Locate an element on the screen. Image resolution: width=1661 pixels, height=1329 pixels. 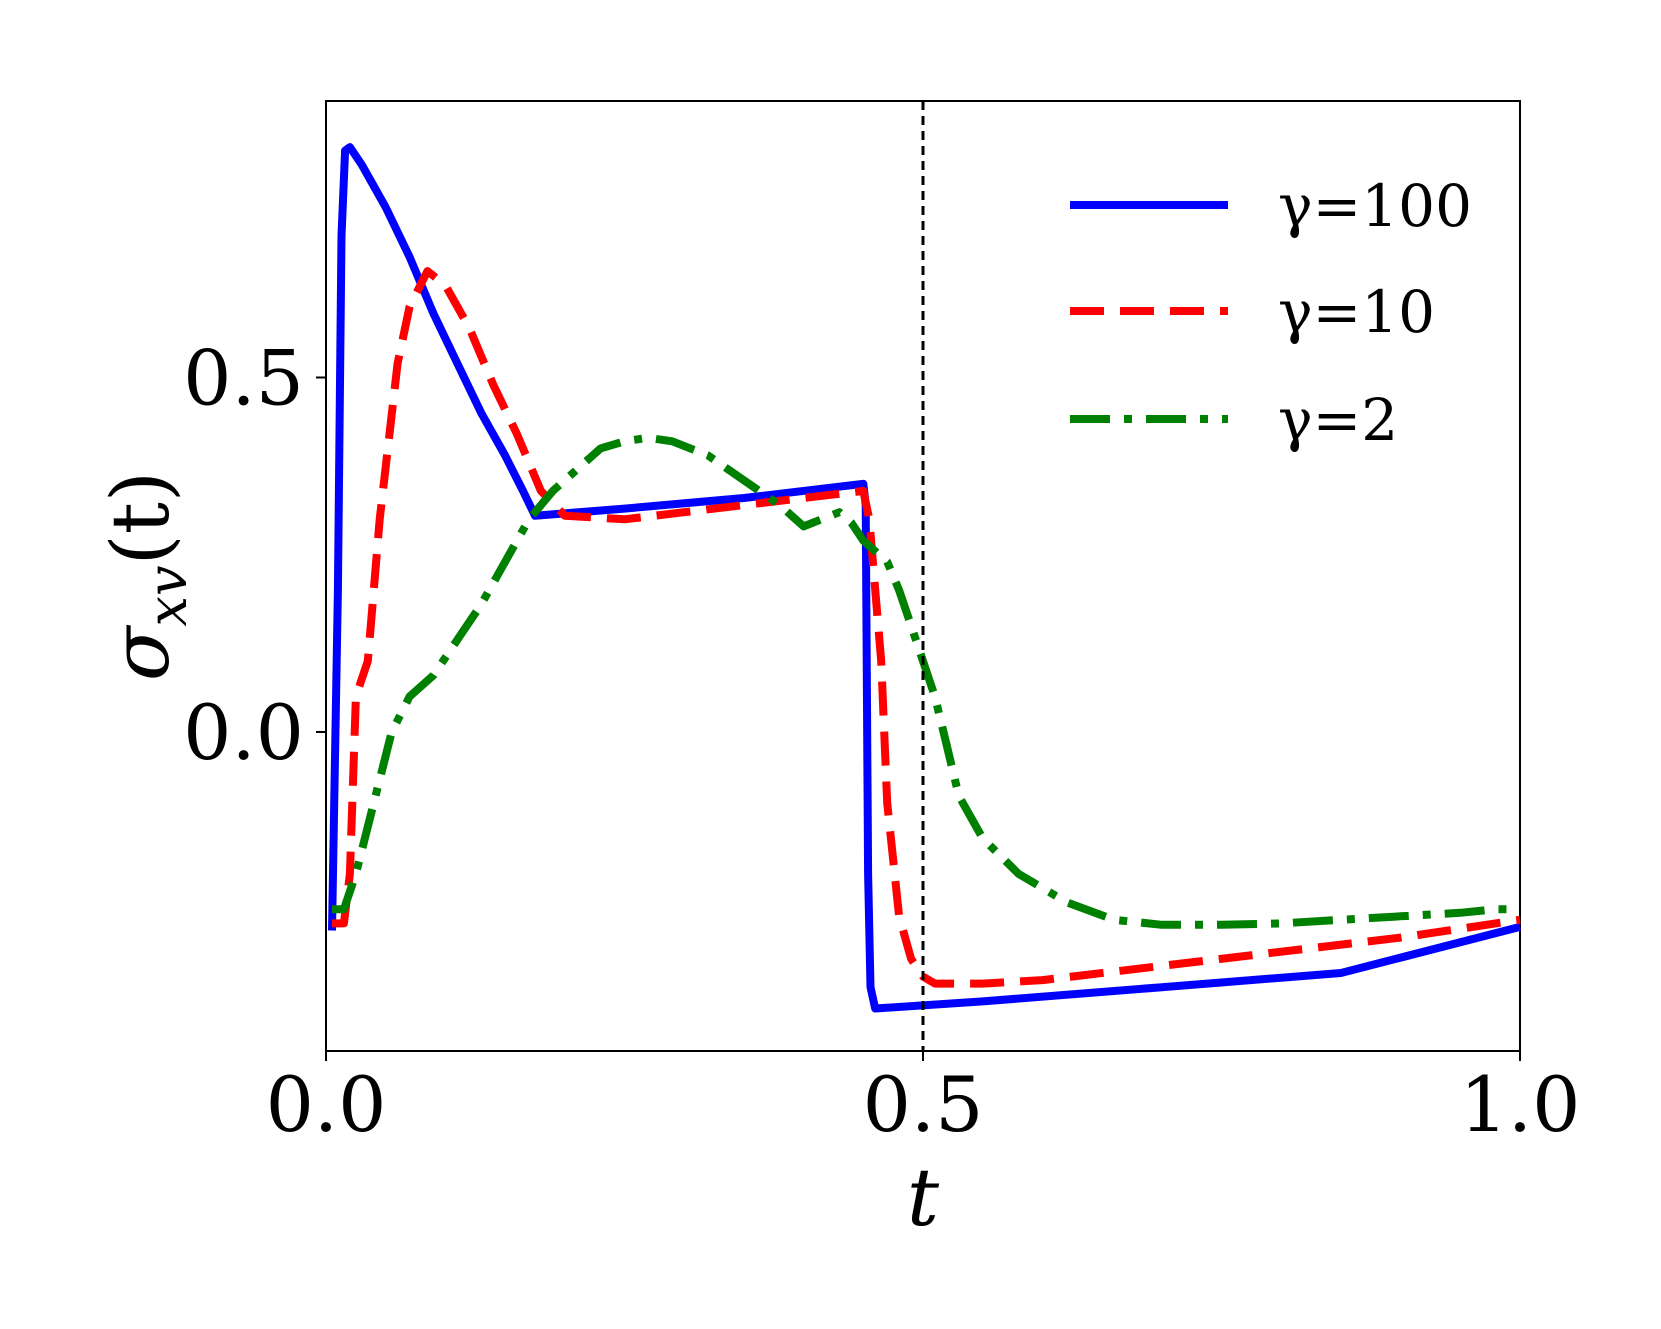
y-axis-label-sub: xv is located at coordinates (167, 596).